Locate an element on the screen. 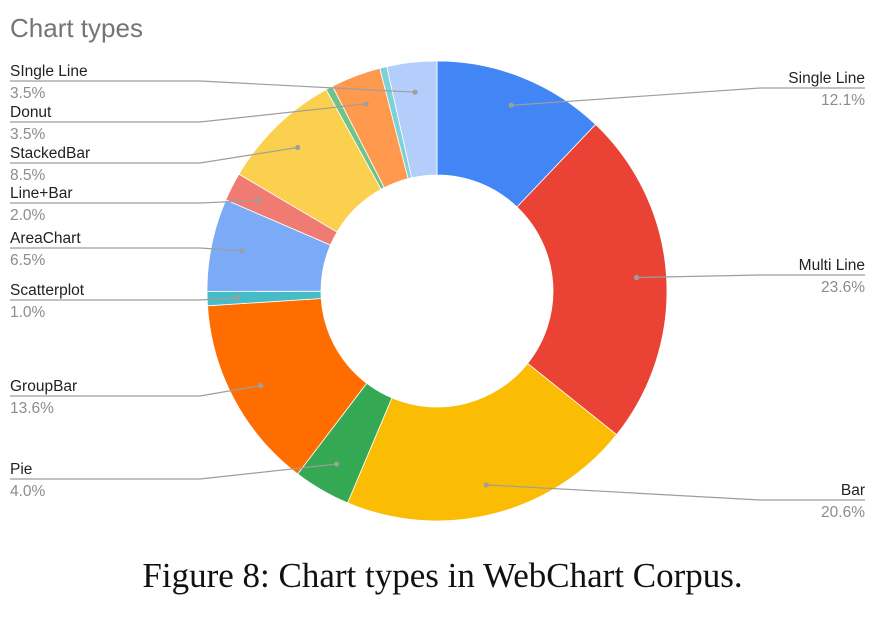 This screenshot has width=885, height=618. slice-percent-groupbar: 13.6% is located at coordinates (32, 408).